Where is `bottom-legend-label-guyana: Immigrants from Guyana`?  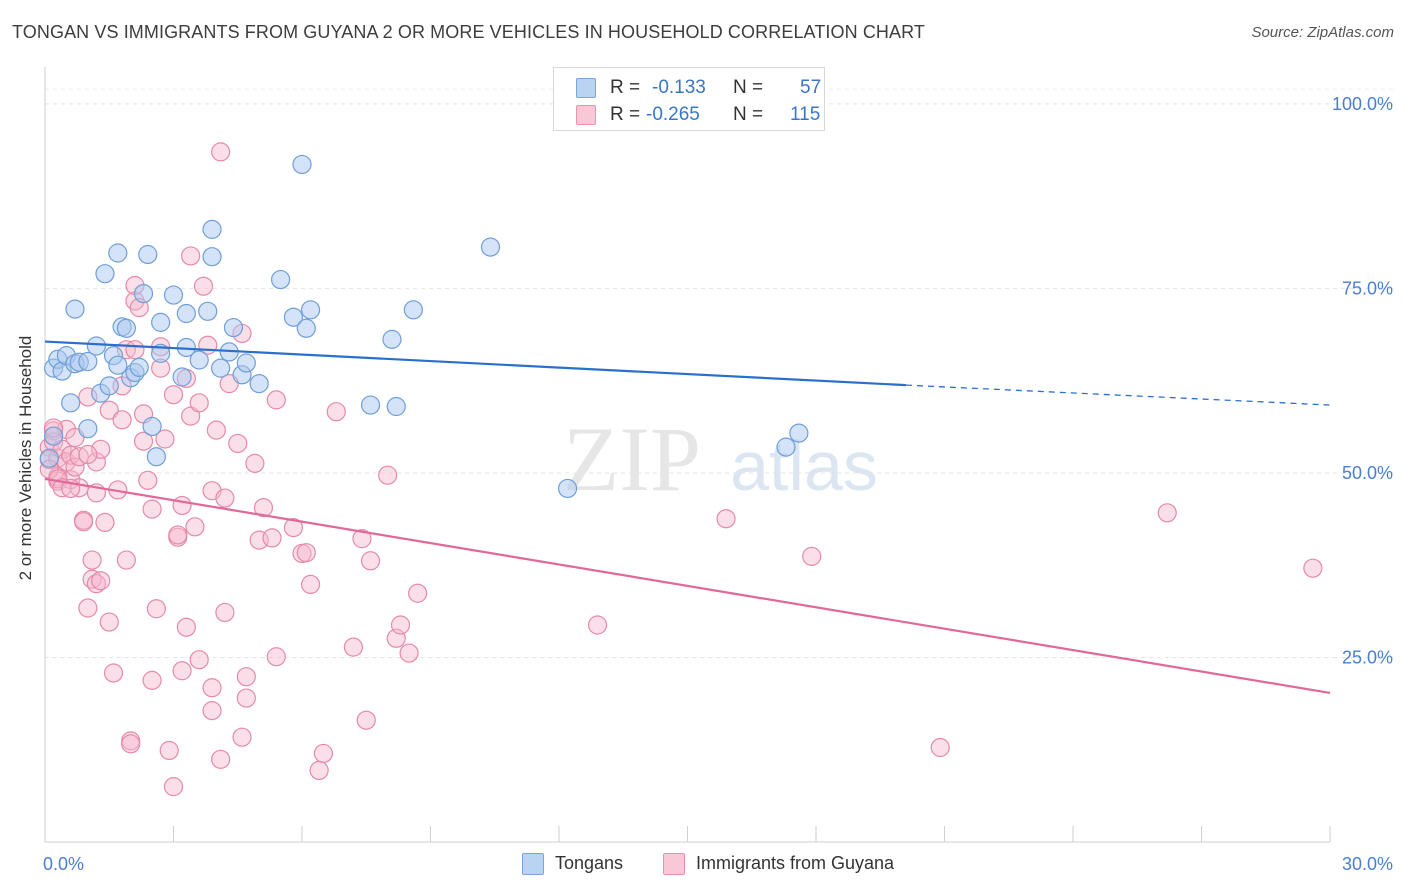 bottom-legend-label-guyana: Immigrants from Guyana is located at coordinates (795, 863).